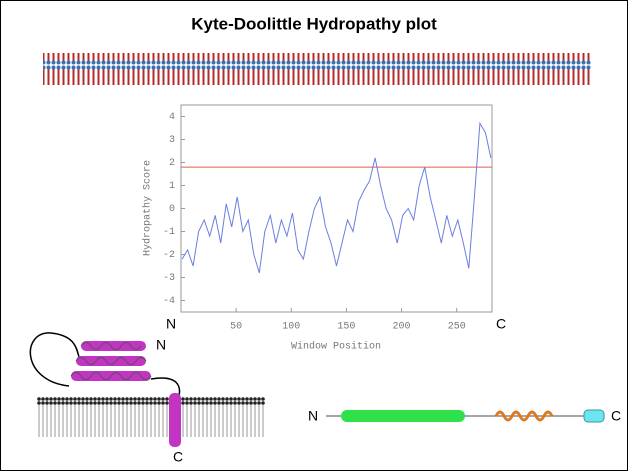 Image resolution: width=628 pixels, height=471 pixels. What do you see at coordinates (402, 327) in the screenshot?
I see `x-tick-label: 200` at bounding box center [402, 327].